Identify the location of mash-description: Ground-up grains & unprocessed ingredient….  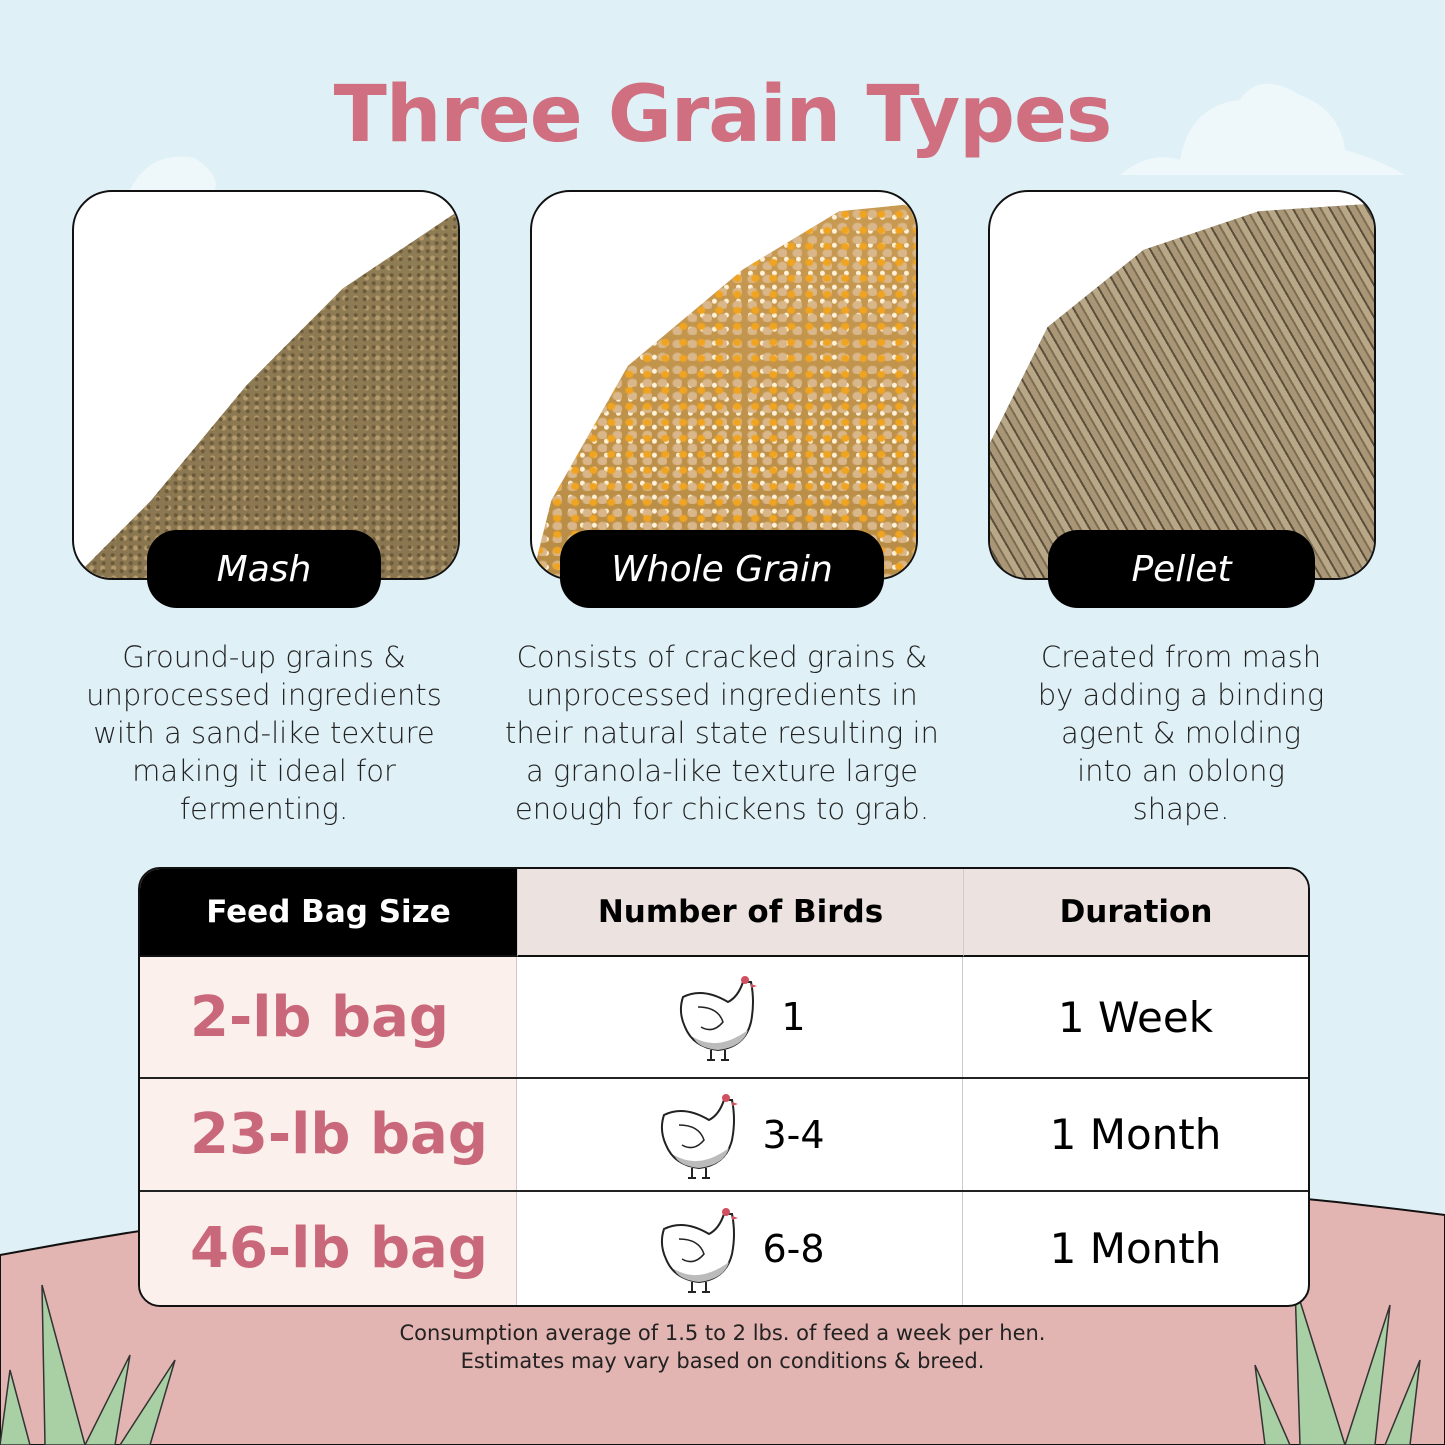
(264, 733).